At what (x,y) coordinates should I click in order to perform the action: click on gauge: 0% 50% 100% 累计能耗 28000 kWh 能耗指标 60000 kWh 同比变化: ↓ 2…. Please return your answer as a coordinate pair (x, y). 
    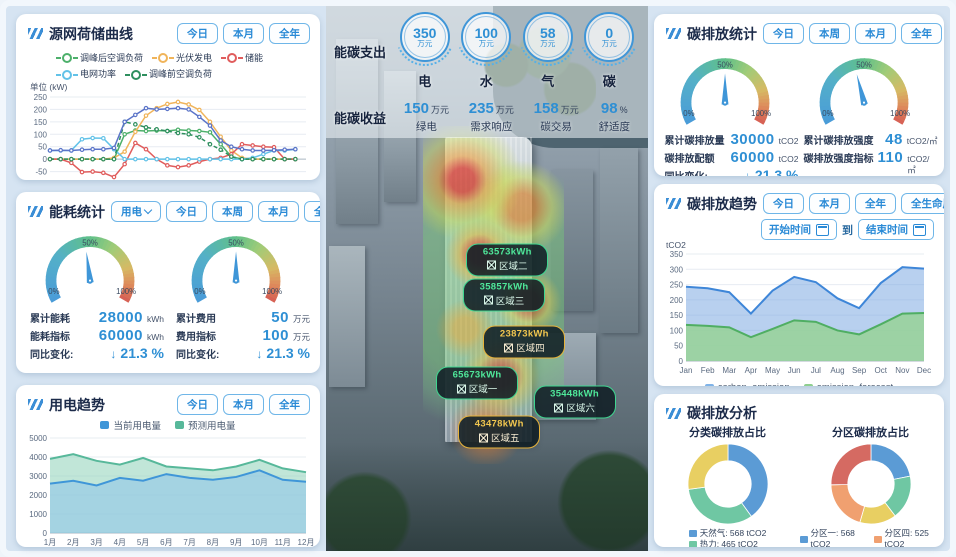
    Looking at the image, I should click on (95, 294).